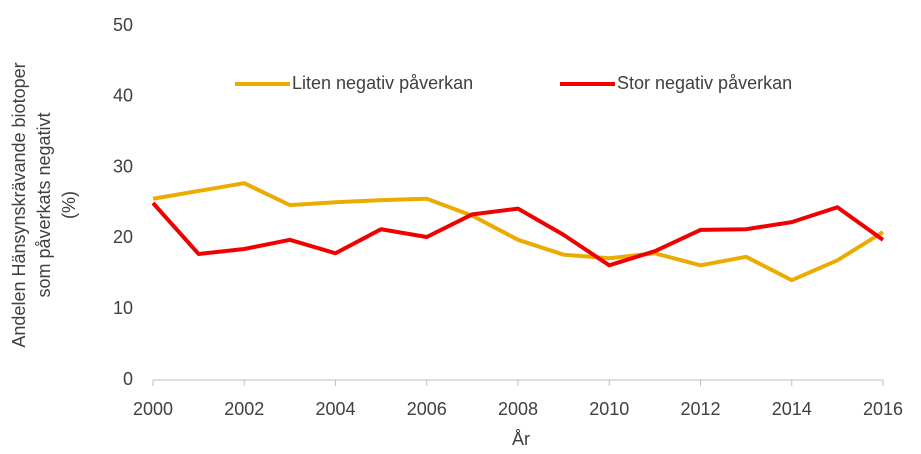  Describe the element at coordinates (123, 237) in the screenshot. I see `y-tick-label: 20` at that location.